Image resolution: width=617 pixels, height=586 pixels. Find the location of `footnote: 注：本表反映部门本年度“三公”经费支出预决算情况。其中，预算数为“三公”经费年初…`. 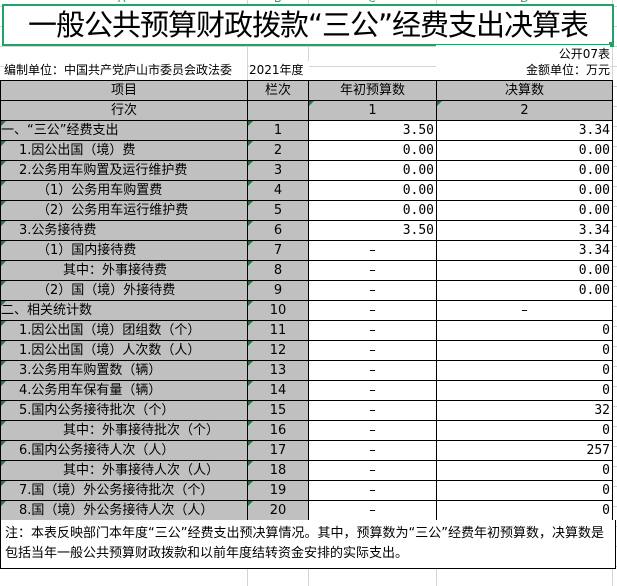

footnote: 注：本表反映部门本年度“三公”经费支出预决算情况。其中，预算数为“三公”经费年初… is located at coordinates (308, 544).